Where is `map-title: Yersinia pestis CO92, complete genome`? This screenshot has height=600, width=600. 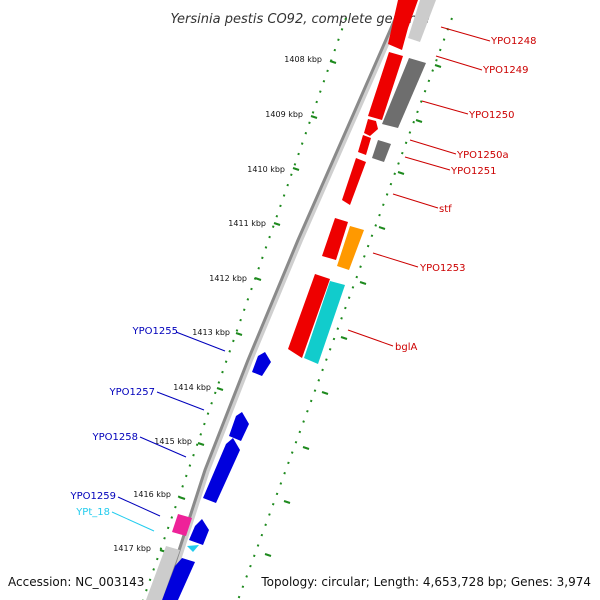
map-title: Yersinia pestis CO92, complete genome is located at coordinates (300, 19).